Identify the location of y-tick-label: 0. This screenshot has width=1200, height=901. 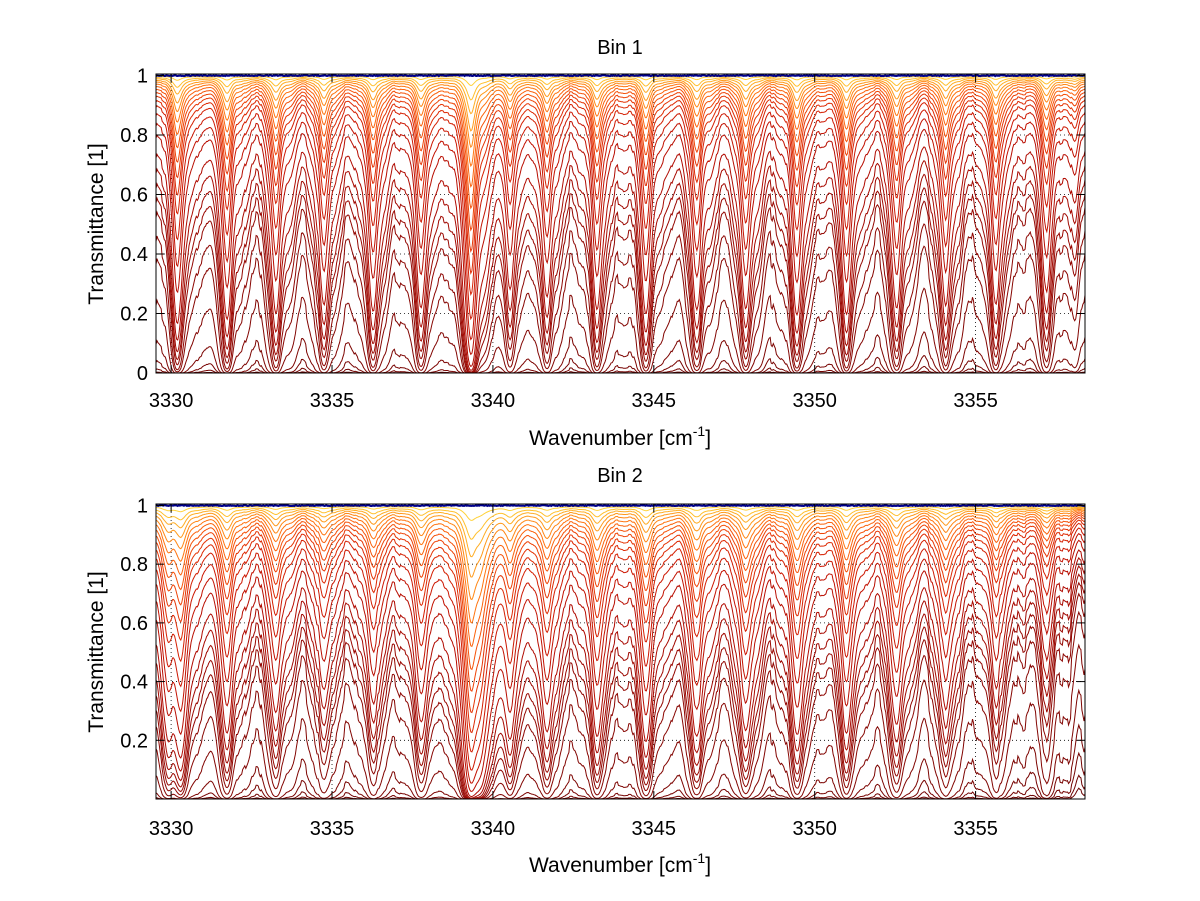
(142, 374).